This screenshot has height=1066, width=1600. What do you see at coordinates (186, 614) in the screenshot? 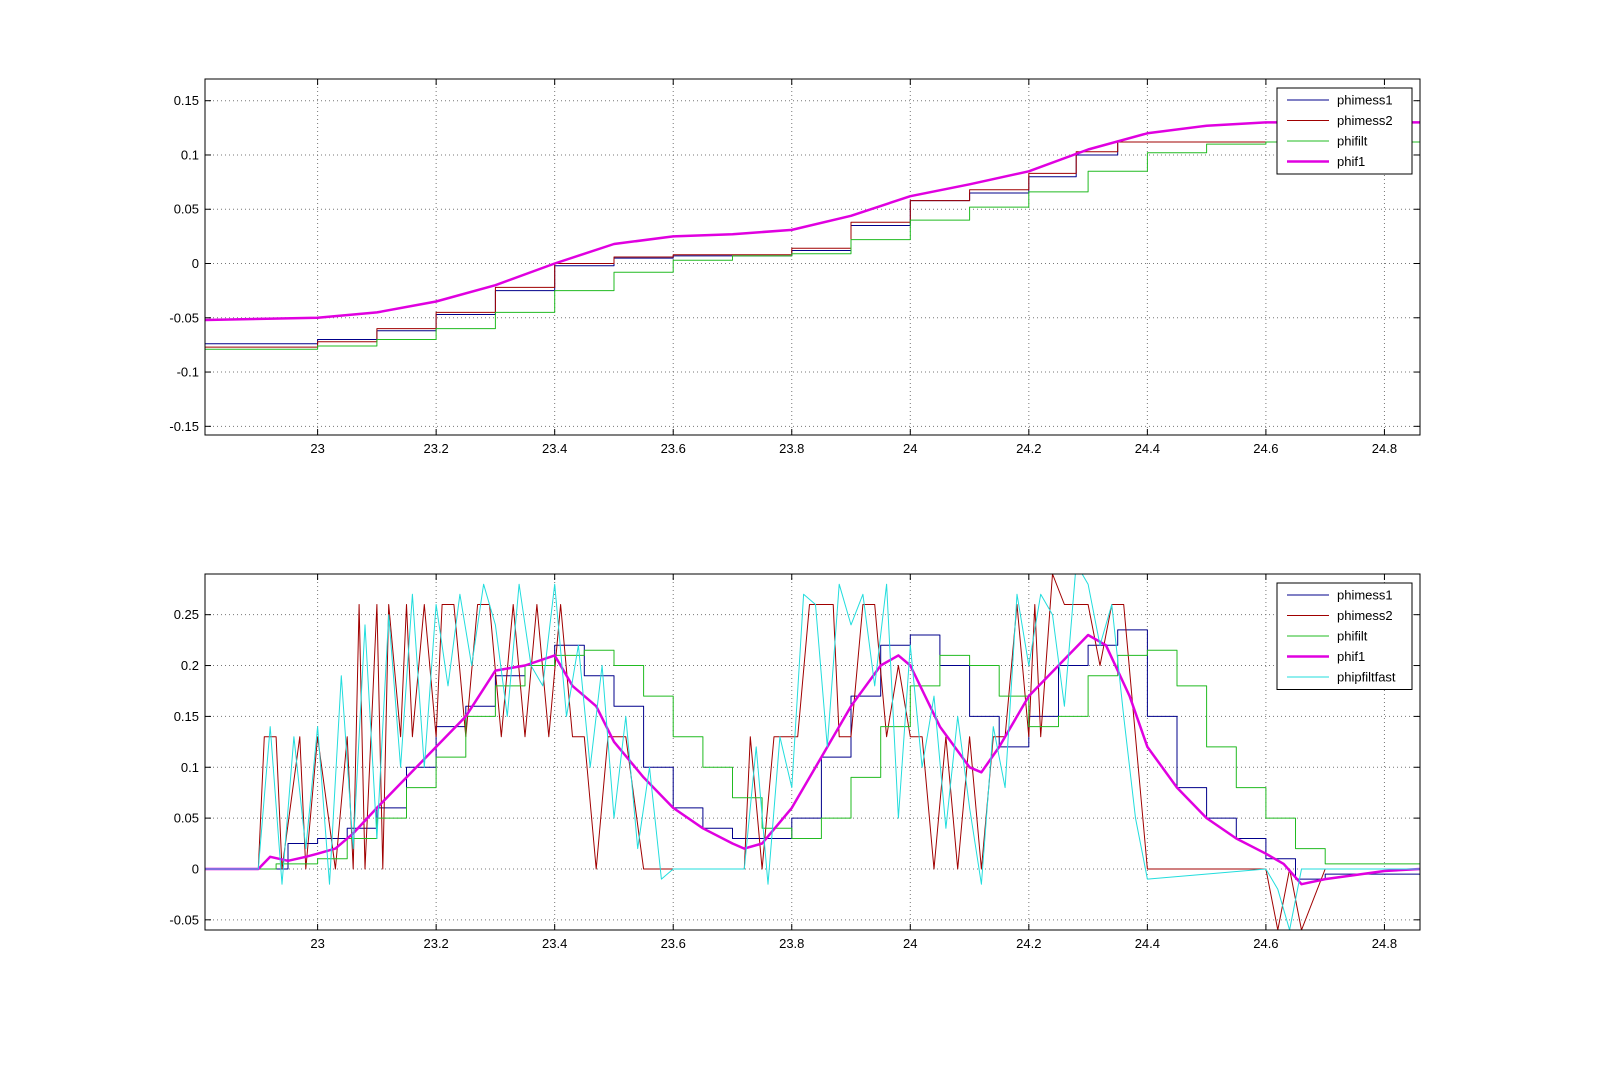
I see `y-tick-label: 0.25` at bounding box center [186, 614].